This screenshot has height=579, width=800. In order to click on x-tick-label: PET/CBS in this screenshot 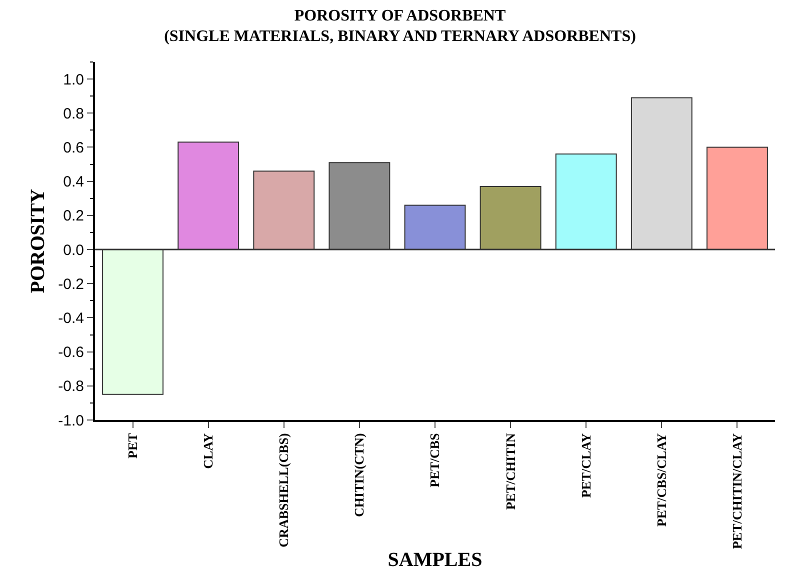, I will do `click(434, 460)`.